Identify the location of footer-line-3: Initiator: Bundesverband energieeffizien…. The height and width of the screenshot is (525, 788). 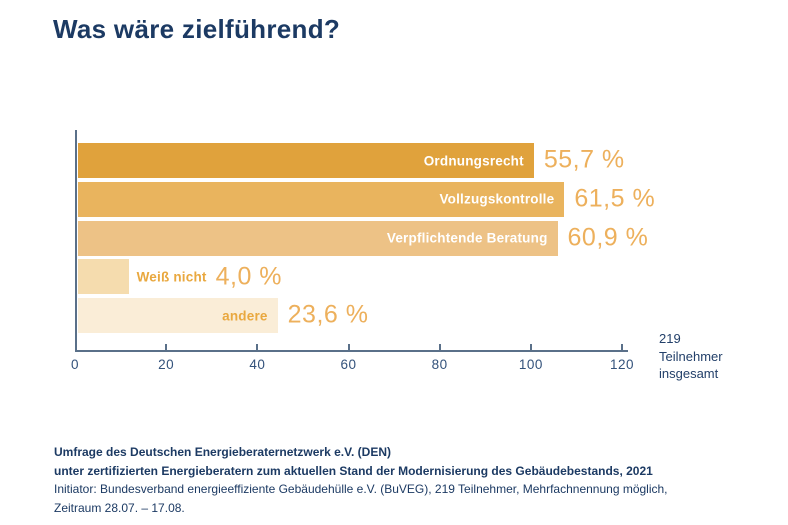
(361, 489).